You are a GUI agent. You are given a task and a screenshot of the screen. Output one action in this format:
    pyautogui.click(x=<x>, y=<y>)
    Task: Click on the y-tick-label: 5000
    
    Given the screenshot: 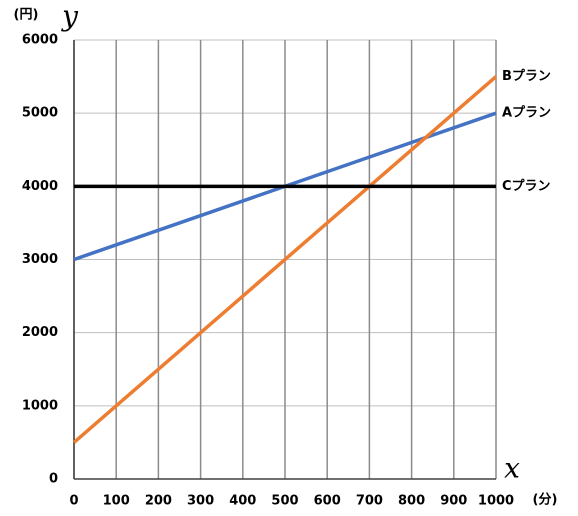 What is the action you would take?
    pyautogui.click(x=40, y=113)
    